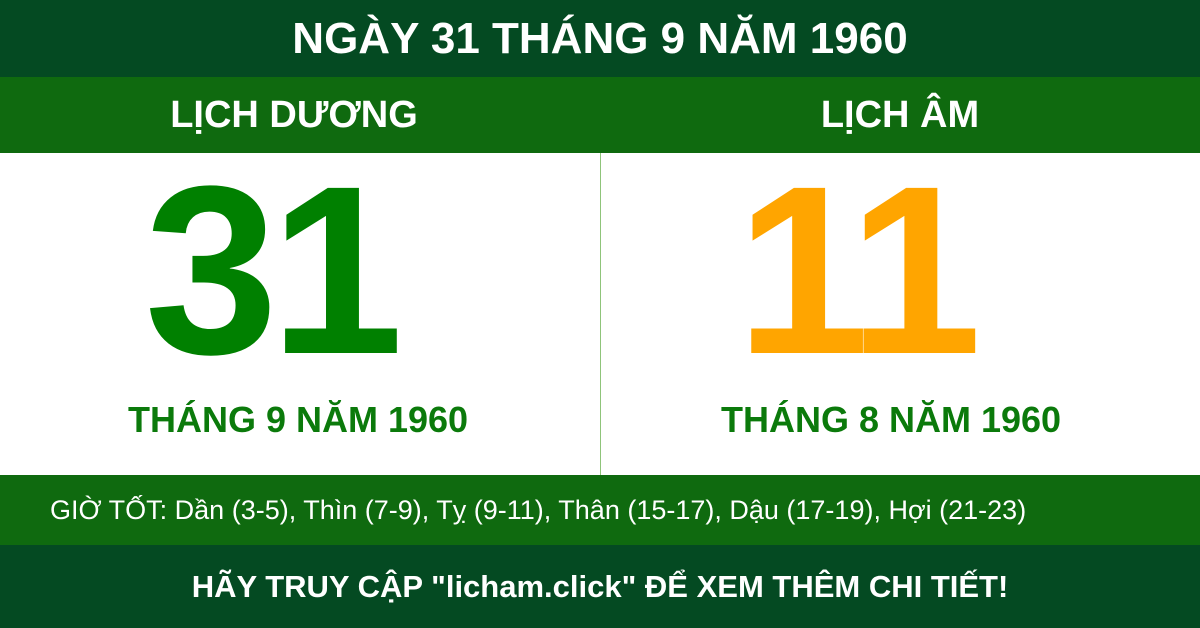  I want to click on solar-header: LỊCH DƯƠNG, so click(294, 115).